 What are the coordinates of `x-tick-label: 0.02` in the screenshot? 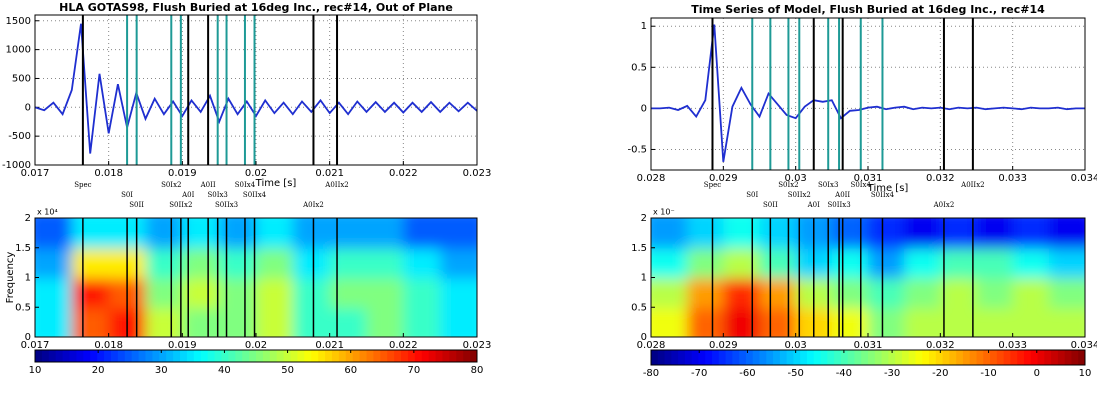 It's located at (256, 345).